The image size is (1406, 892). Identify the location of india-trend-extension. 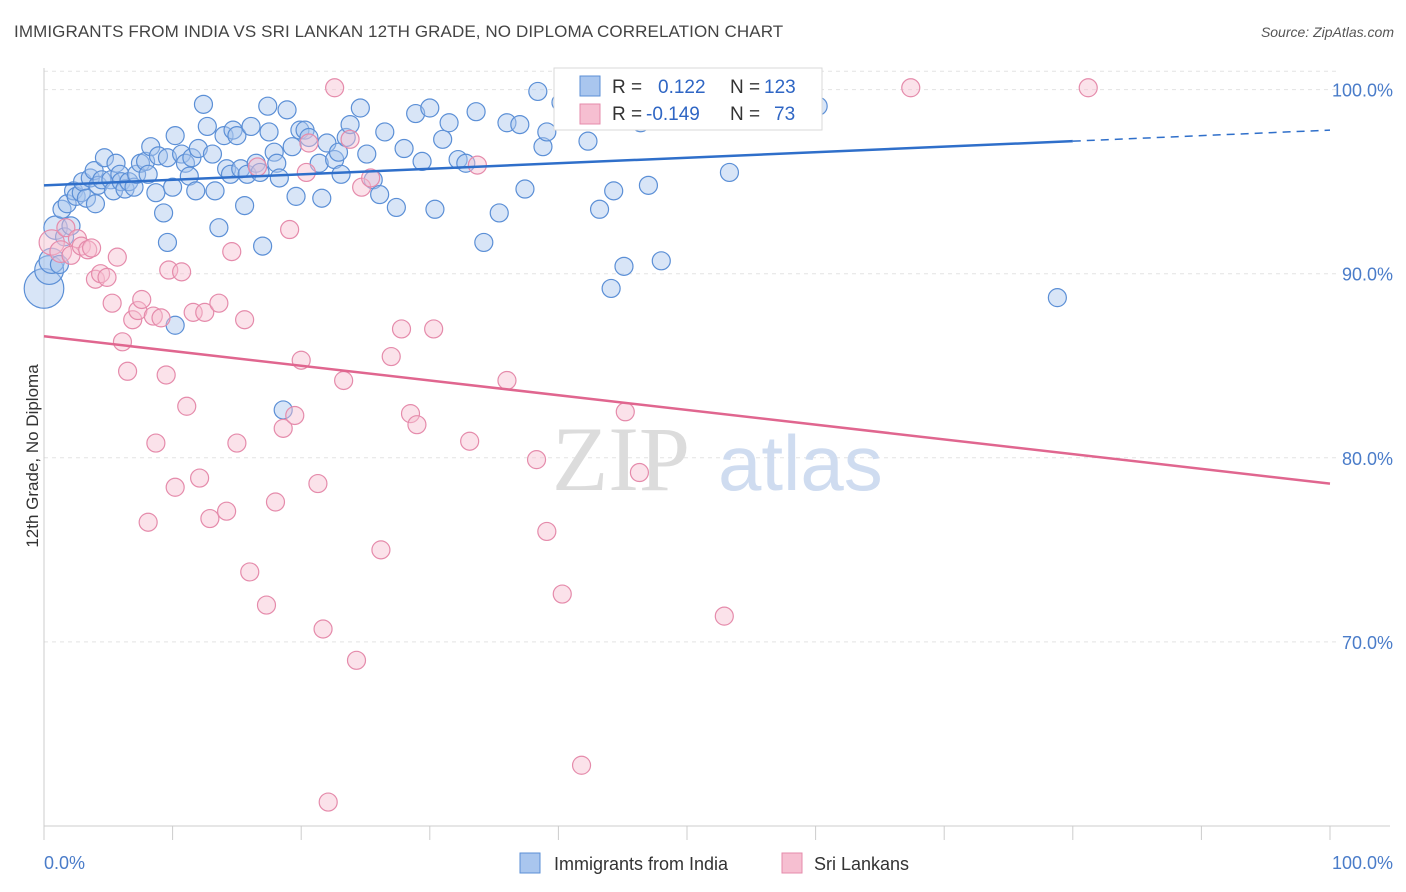
(1201, 135).